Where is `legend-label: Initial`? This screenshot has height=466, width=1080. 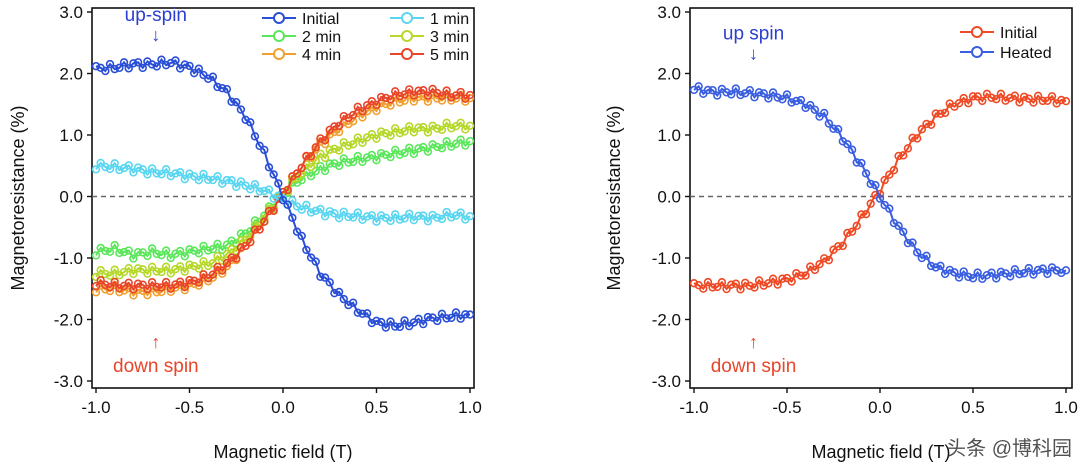 legend-label: Initial is located at coordinates (1018, 33).